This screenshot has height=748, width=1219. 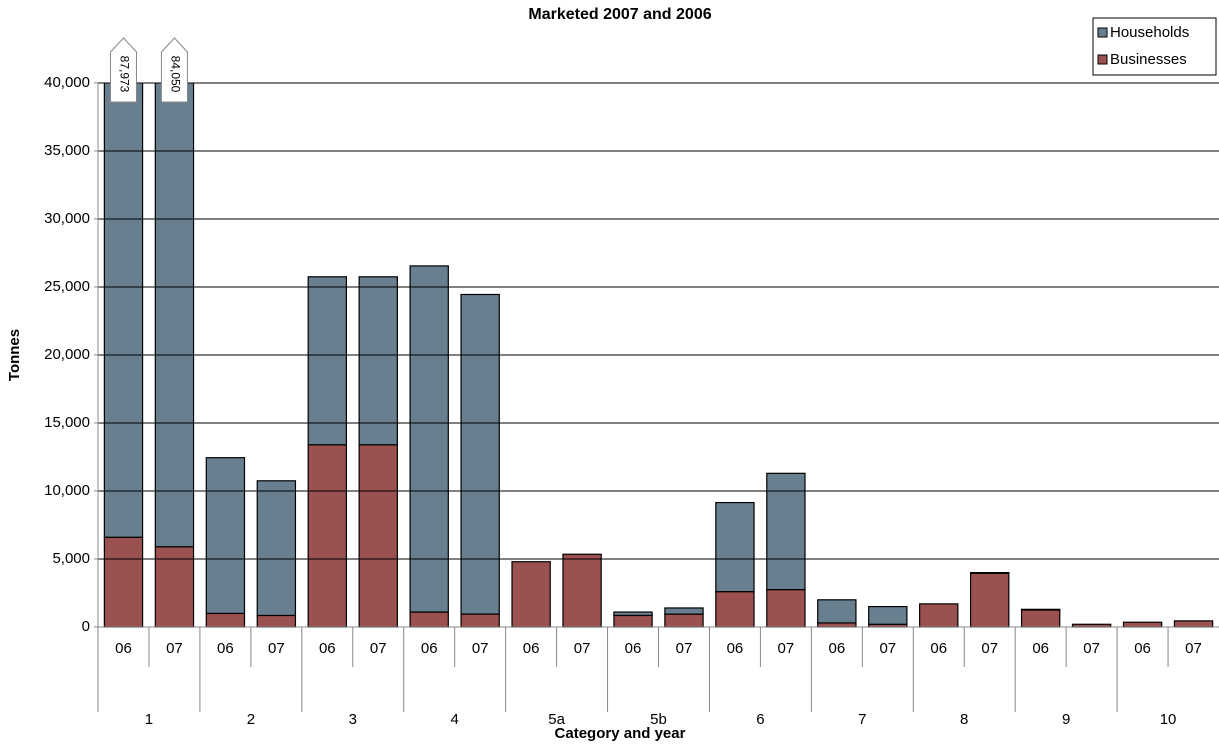 I want to click on y-tick-label: 40,000, so click(x=67, y=82).